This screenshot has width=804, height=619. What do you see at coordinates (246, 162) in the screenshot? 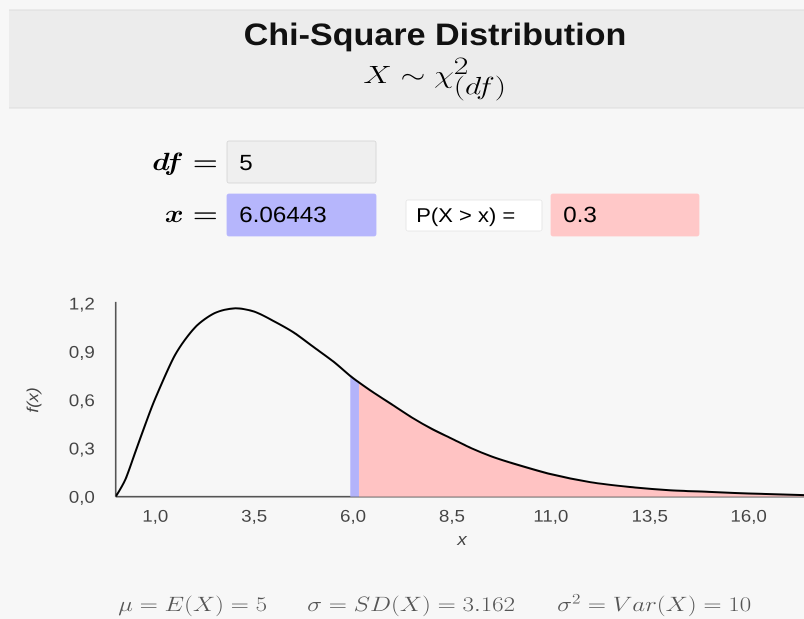
I see `text: 5` at bounding box center [246, 162].